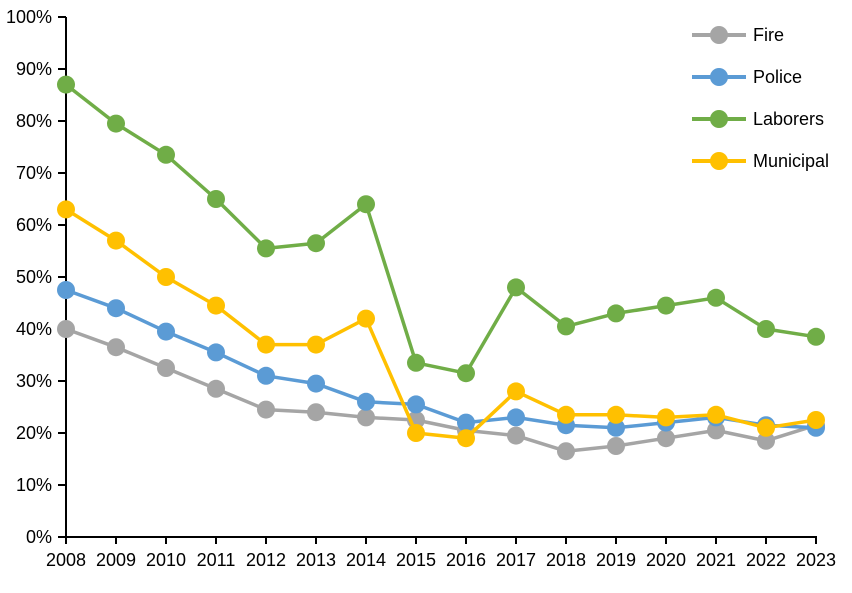 This screenshot has width=852, height=593. Describe the element at coordinates (466, 560) in the screenshot. I see `x-tick-label-2016: 2016` at that location.